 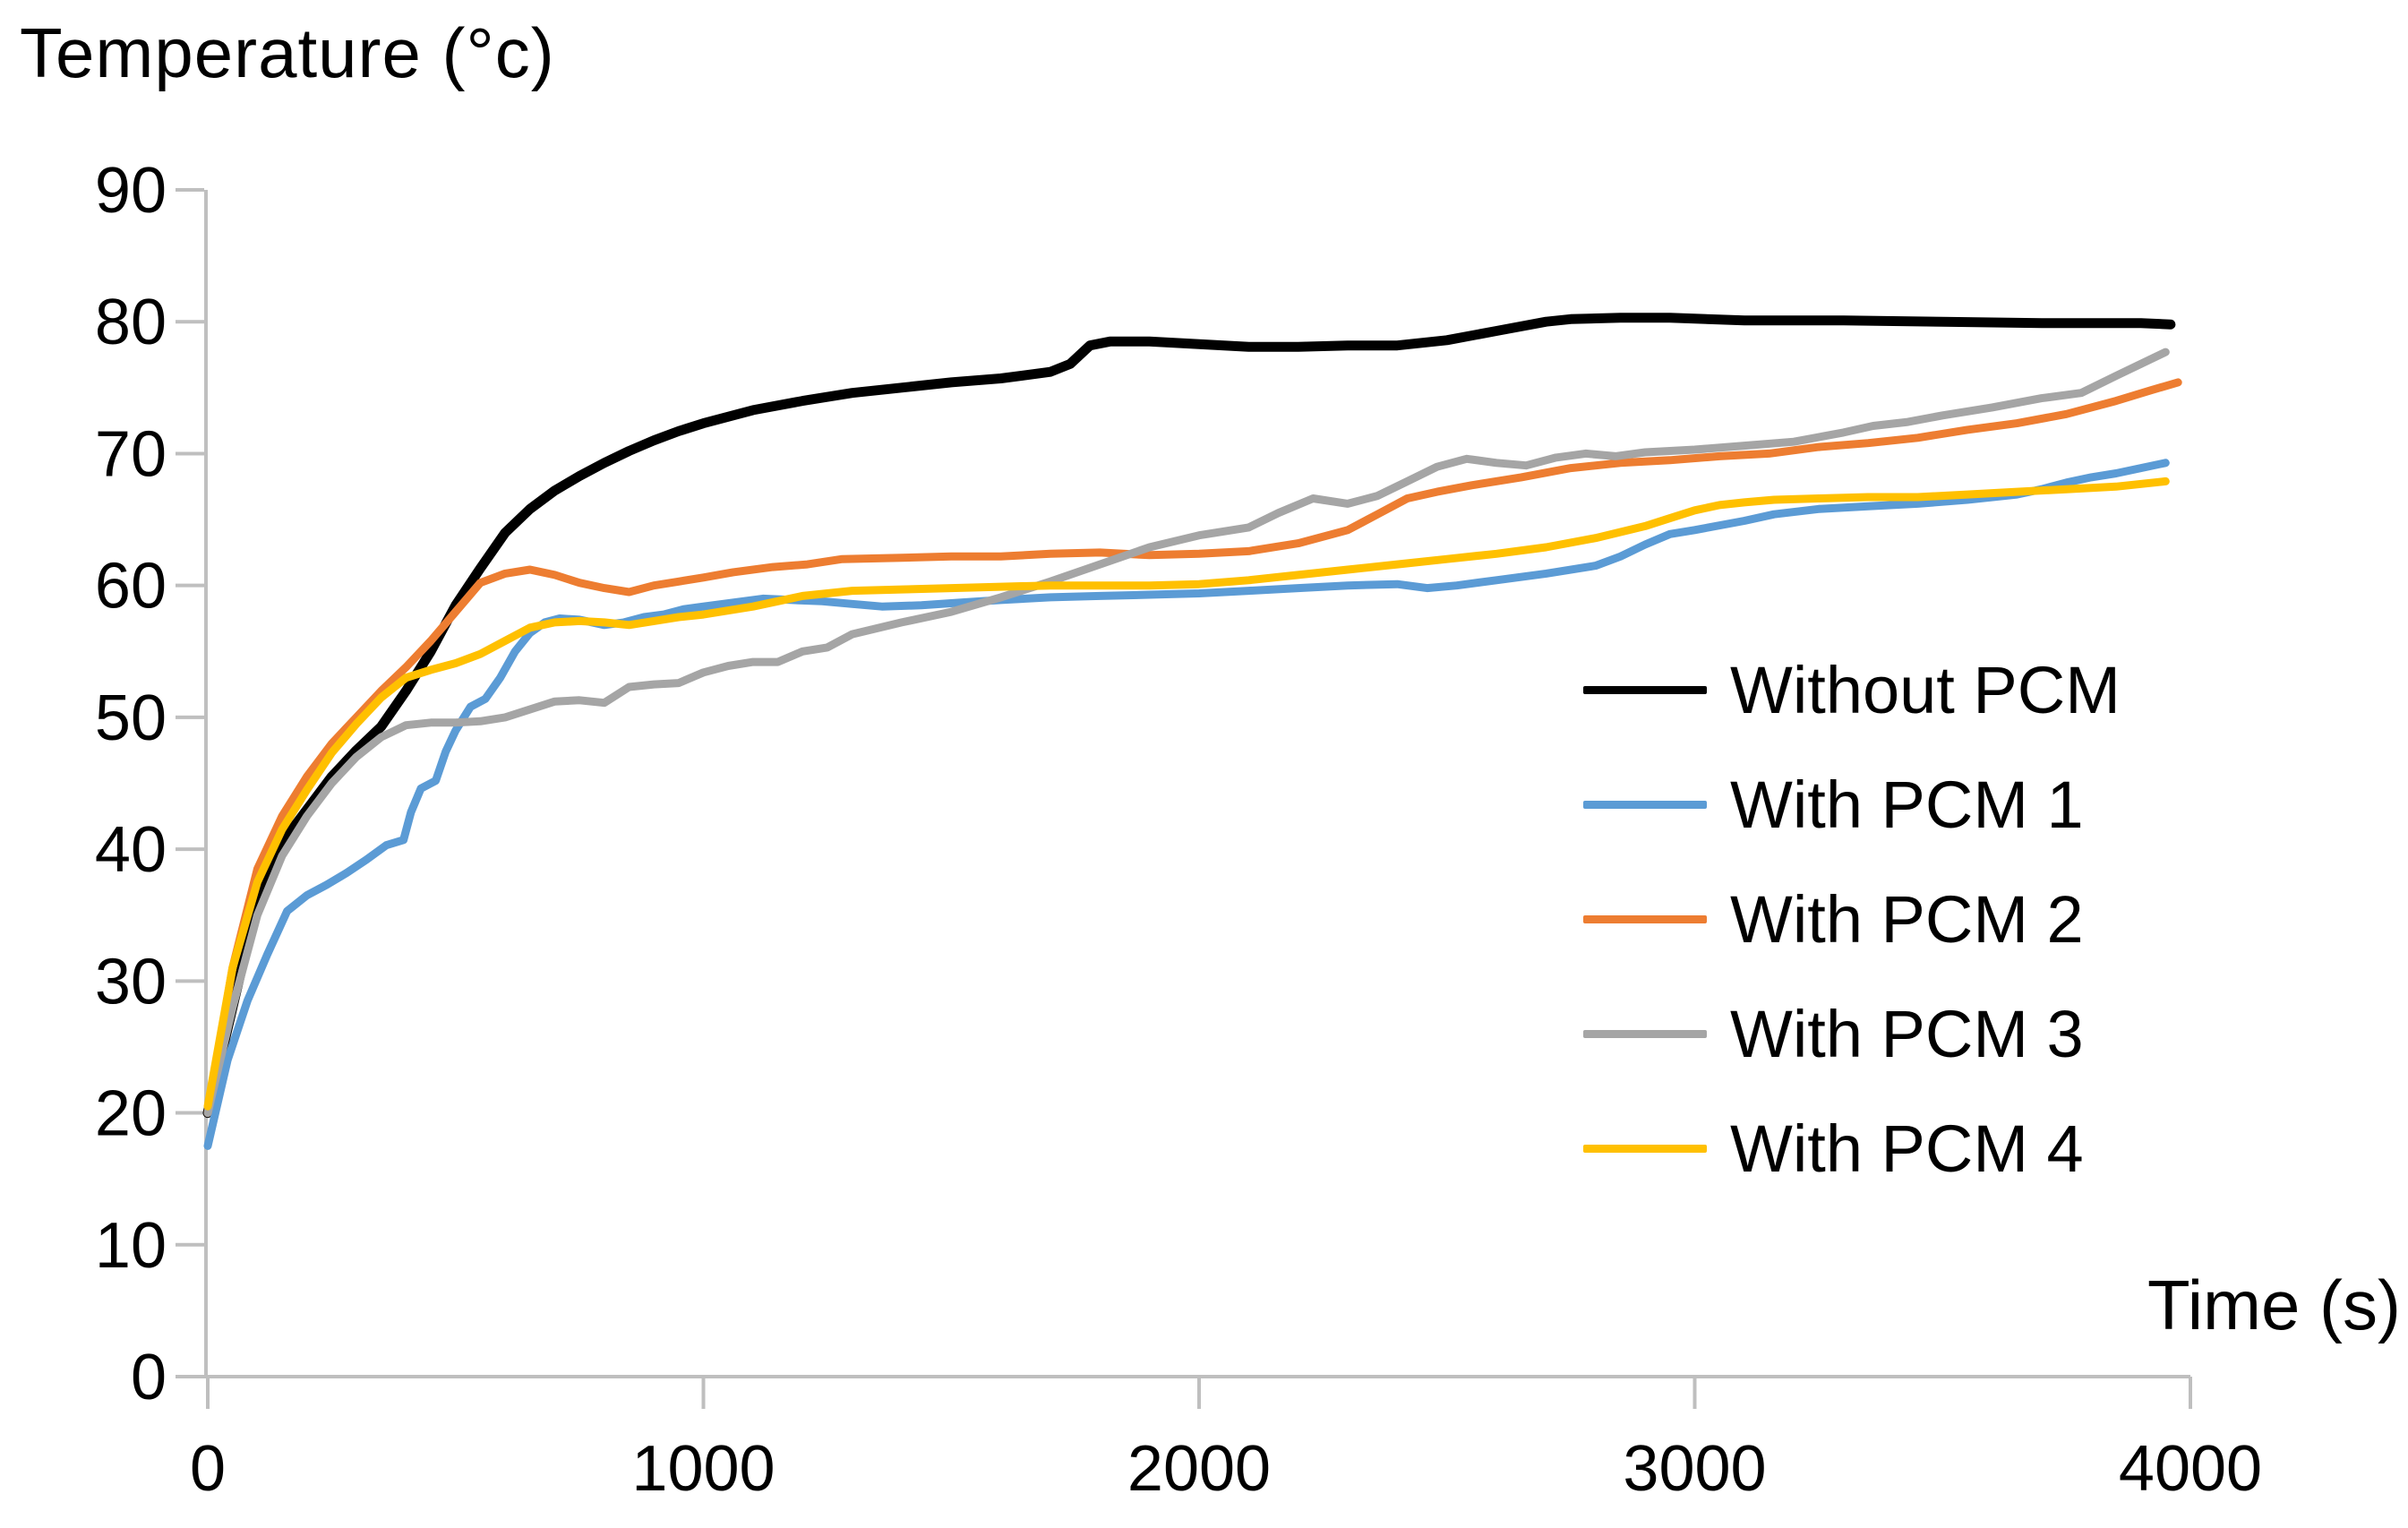 I want to click on y-tick-label: 80, so click(x=131, y=322).